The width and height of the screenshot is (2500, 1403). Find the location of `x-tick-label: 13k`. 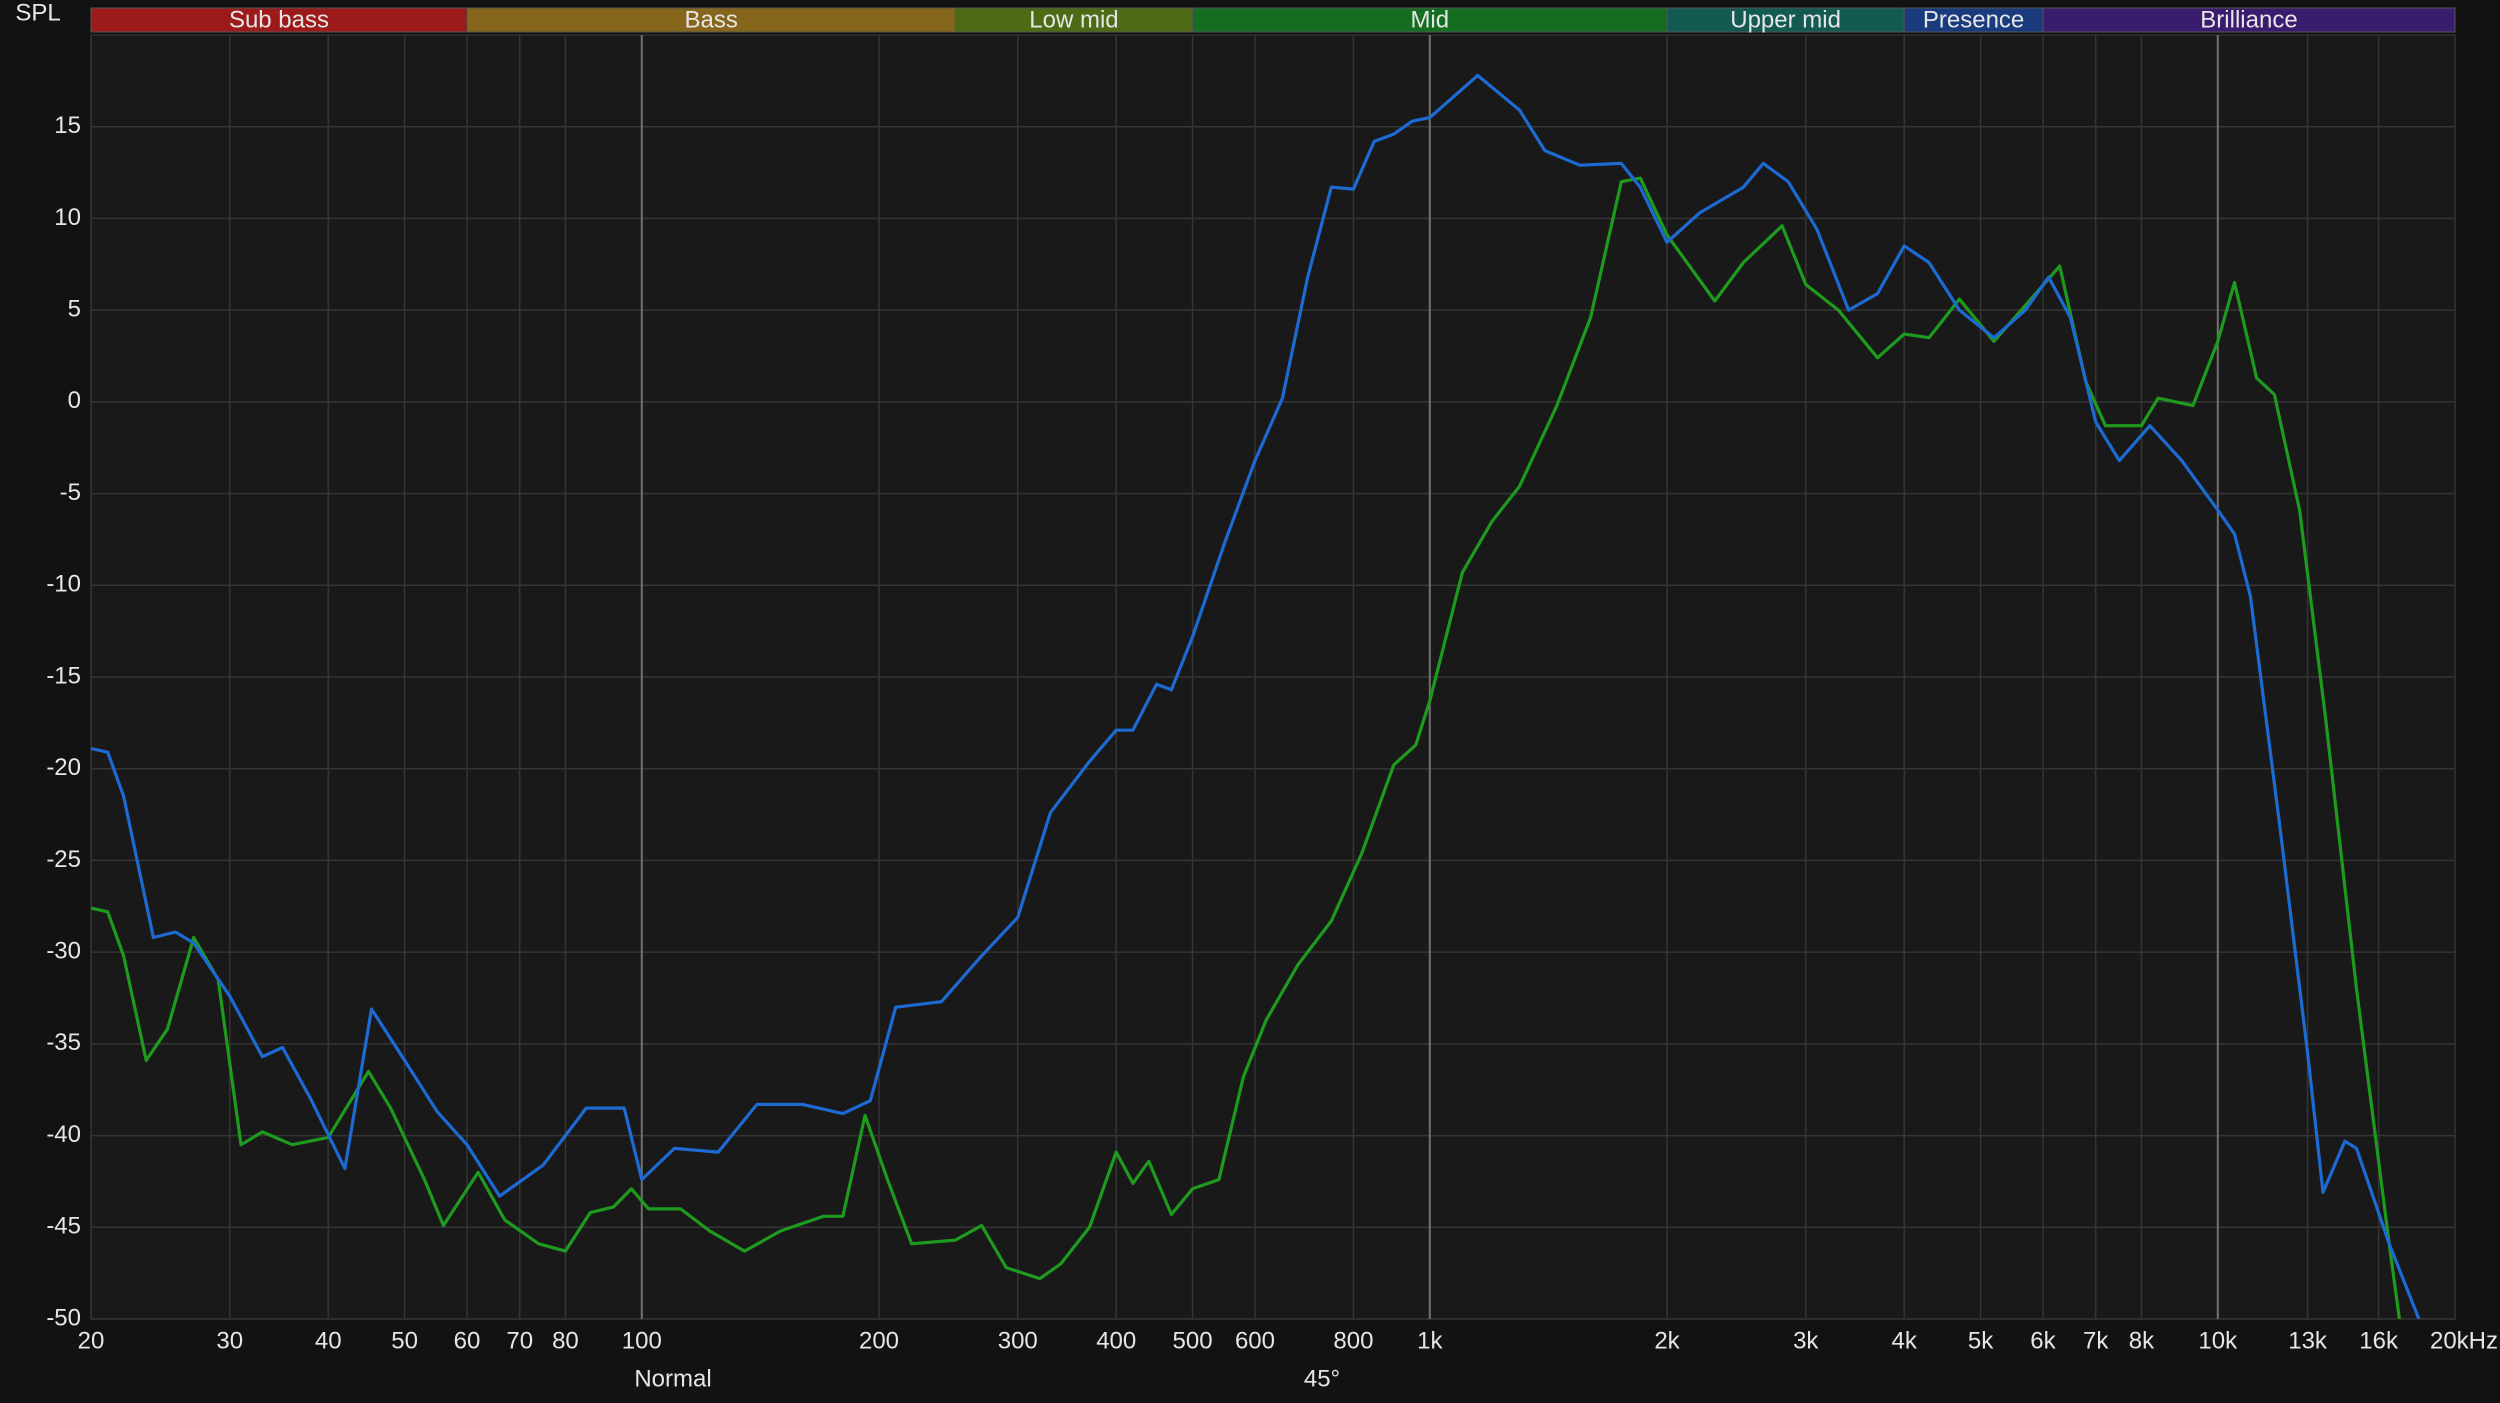

x-tick-label: 13k is located at coordinates (2308, 1340).